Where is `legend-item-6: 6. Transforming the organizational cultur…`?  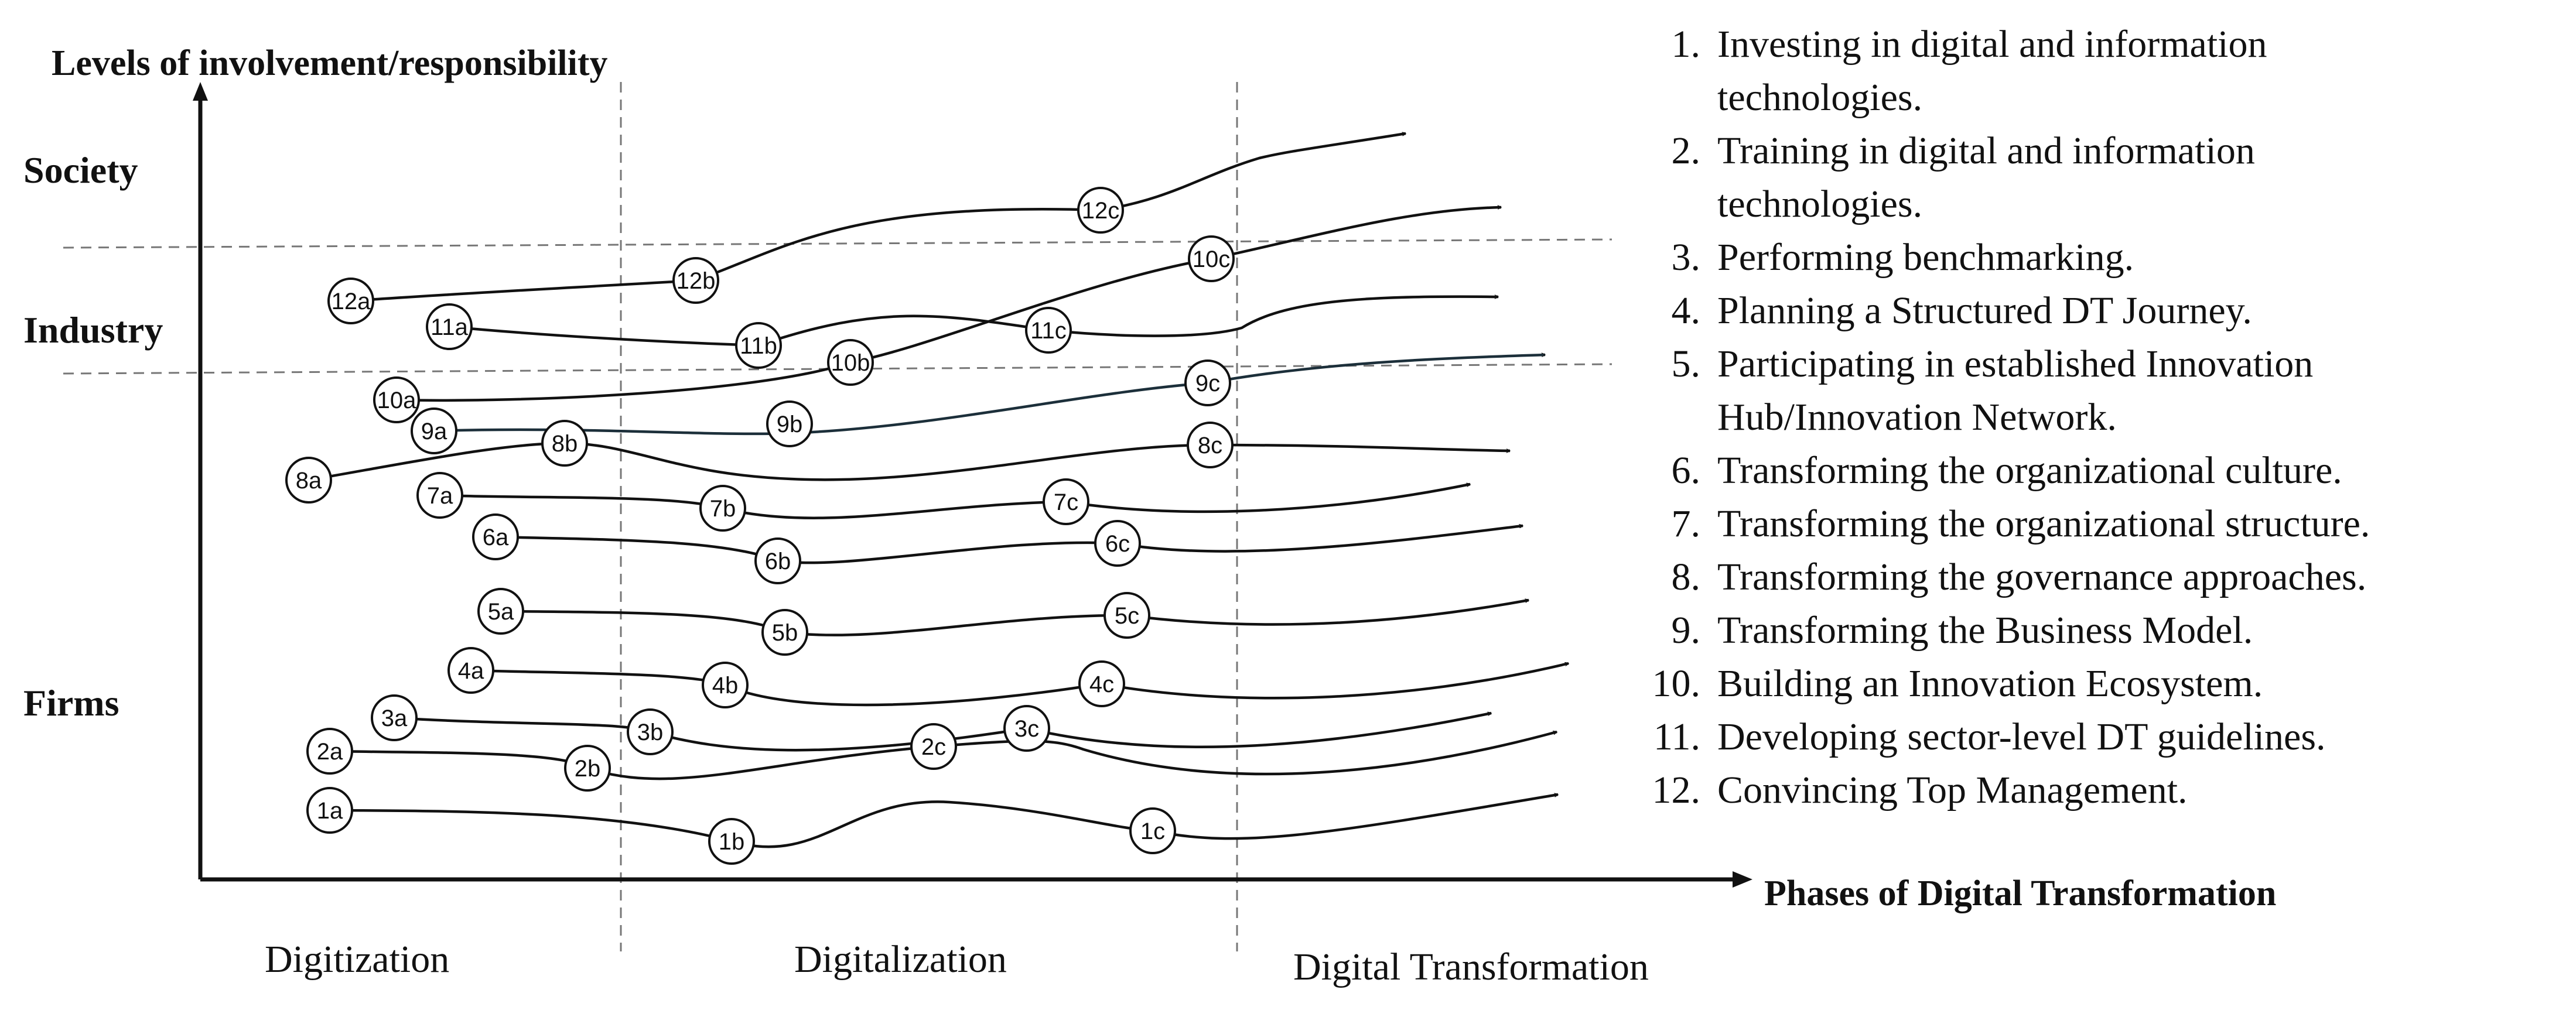 legend-item-6: 6. Transforming the organizational cultur… is located at coordinates (2007, 470).